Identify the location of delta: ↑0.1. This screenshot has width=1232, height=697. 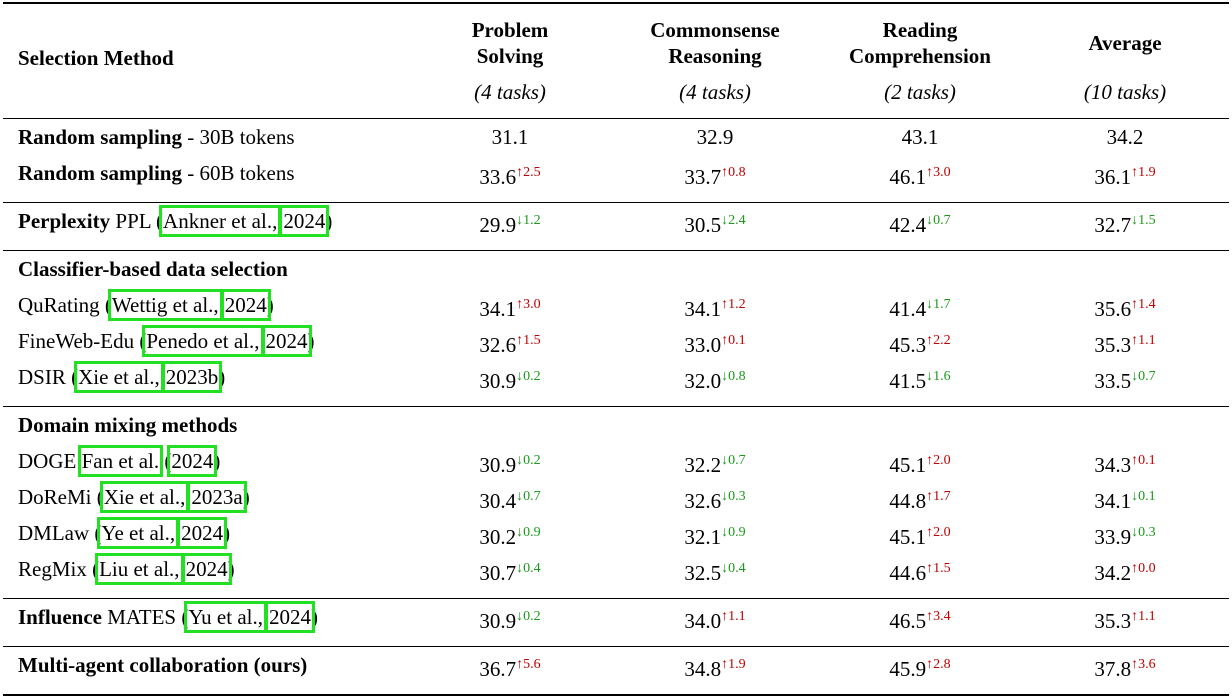
(1143, 460).